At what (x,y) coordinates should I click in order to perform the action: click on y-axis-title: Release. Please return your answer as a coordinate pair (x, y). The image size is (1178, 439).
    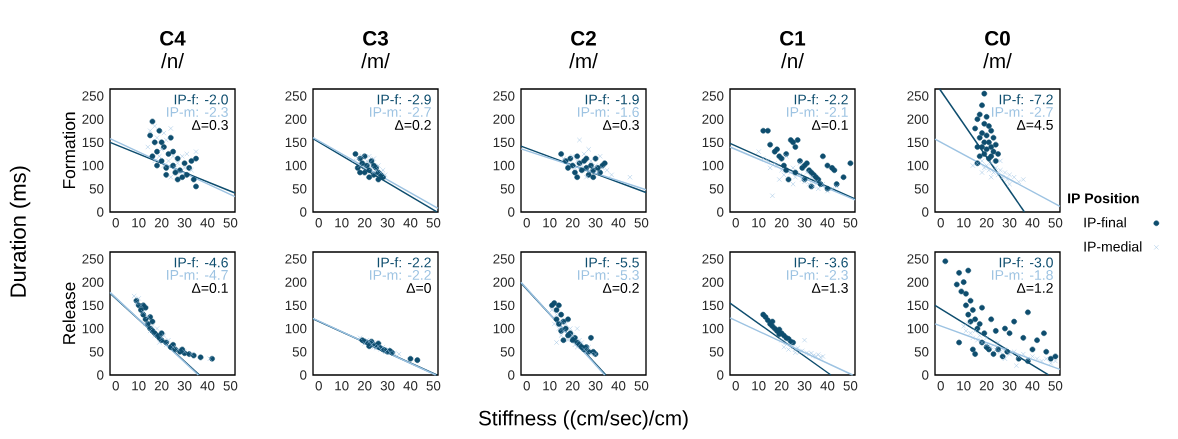
    Looking at the image, I should click on (69, 313).